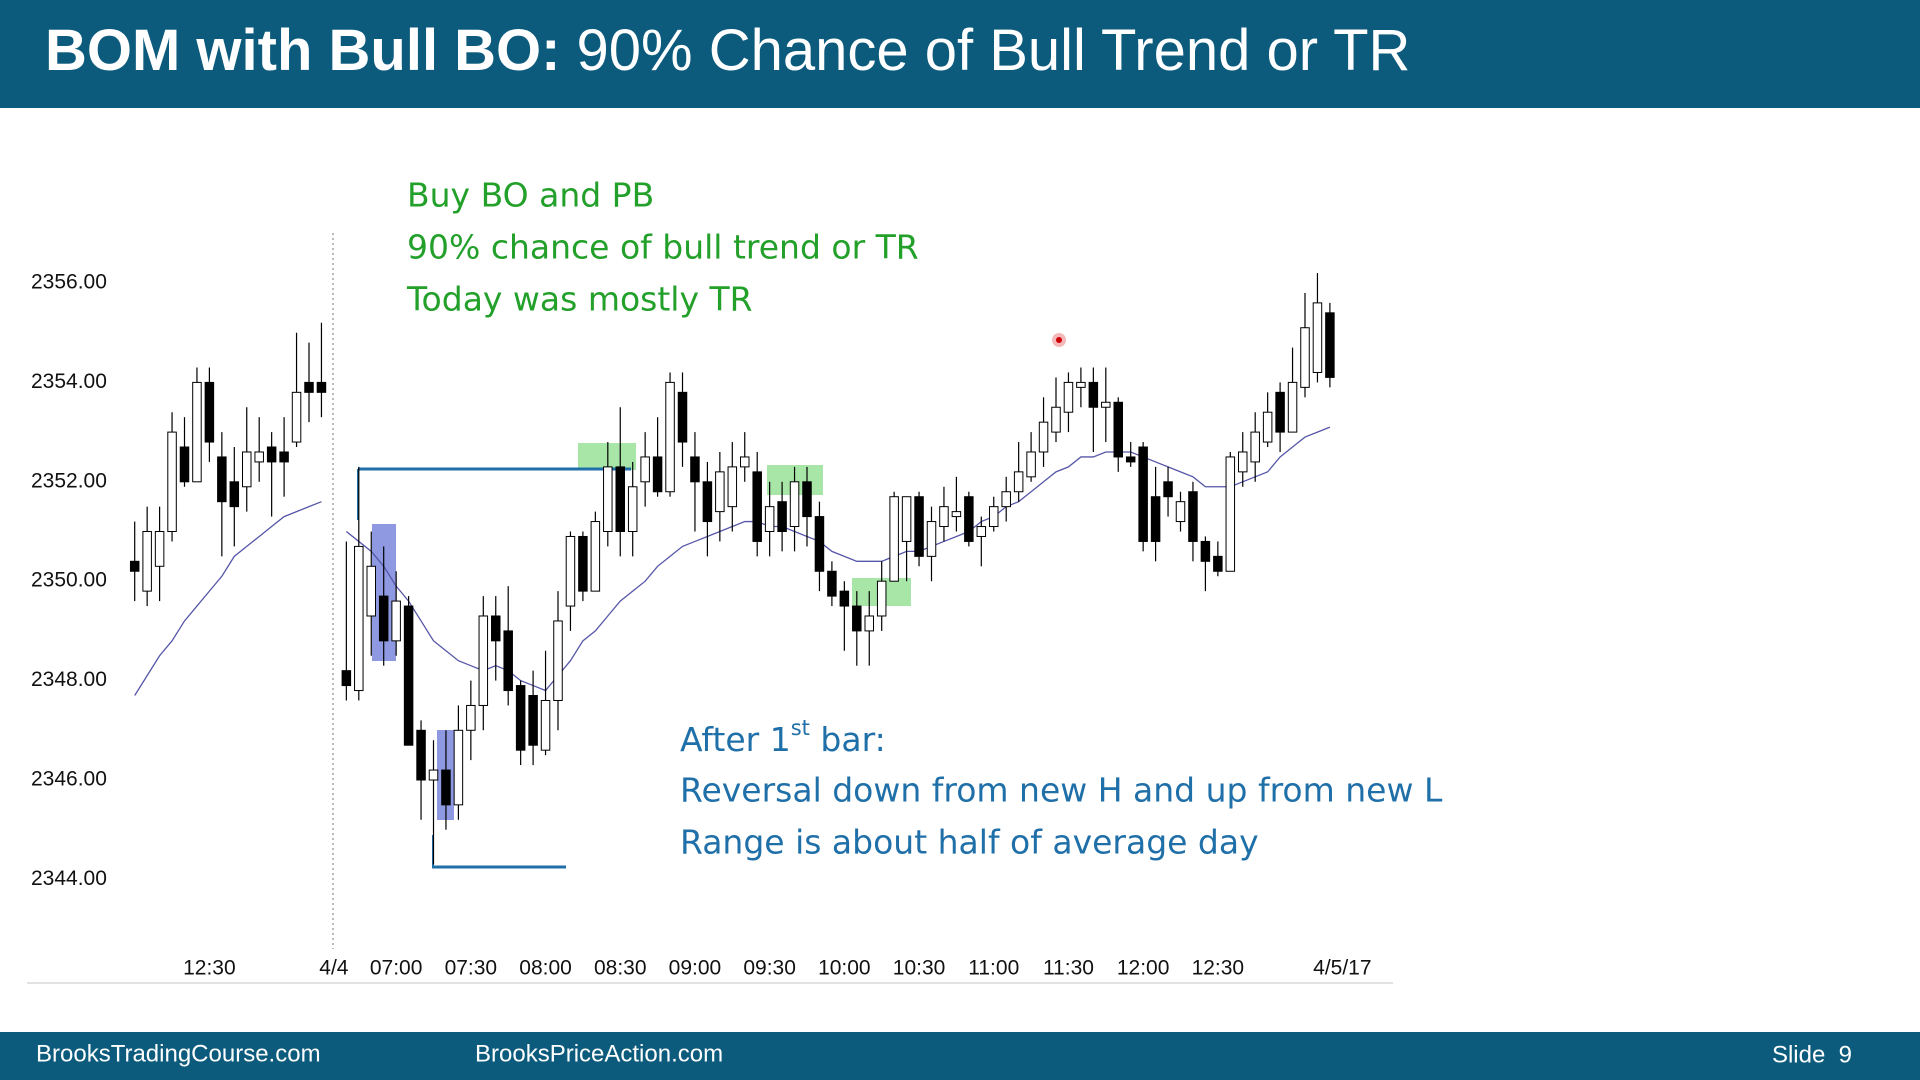 This screenshot has height=1080, width=1920. What do you see at coordinates (695, 968) in the screenshot?
I see `x-tick-label: 09:00` at bounding box center [695, 968].